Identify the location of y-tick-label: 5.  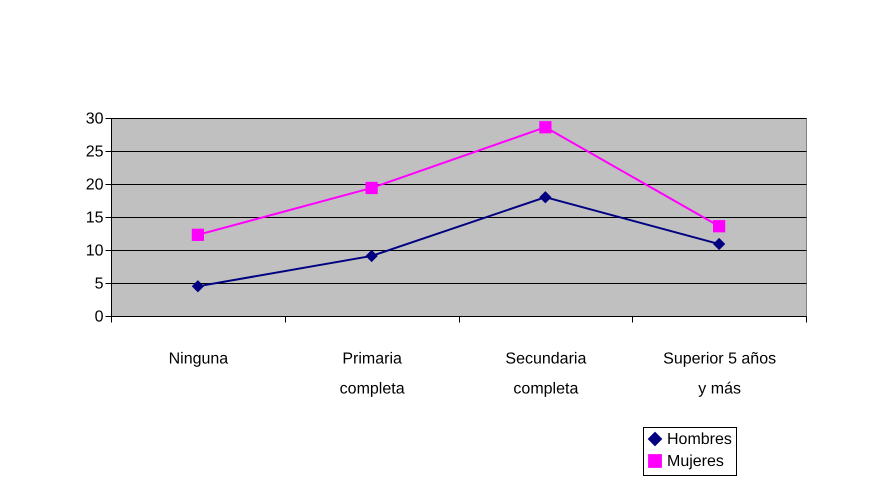
(99, 284).